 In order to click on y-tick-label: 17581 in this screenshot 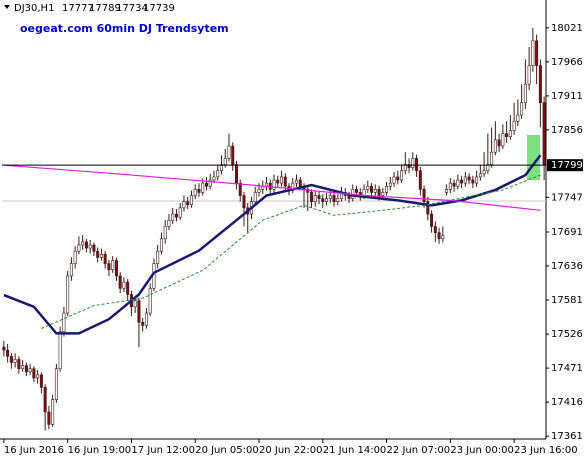, I will do `click(567, 300)`.